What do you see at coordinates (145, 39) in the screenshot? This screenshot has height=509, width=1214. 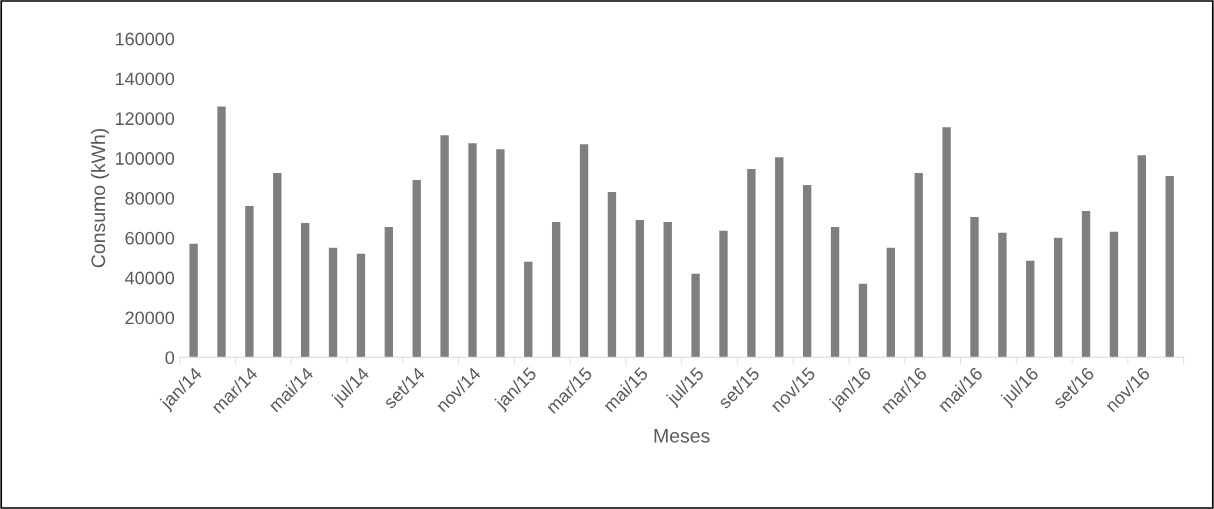 I see `y-tick-label: 160000` at bounding box center [145, 39].